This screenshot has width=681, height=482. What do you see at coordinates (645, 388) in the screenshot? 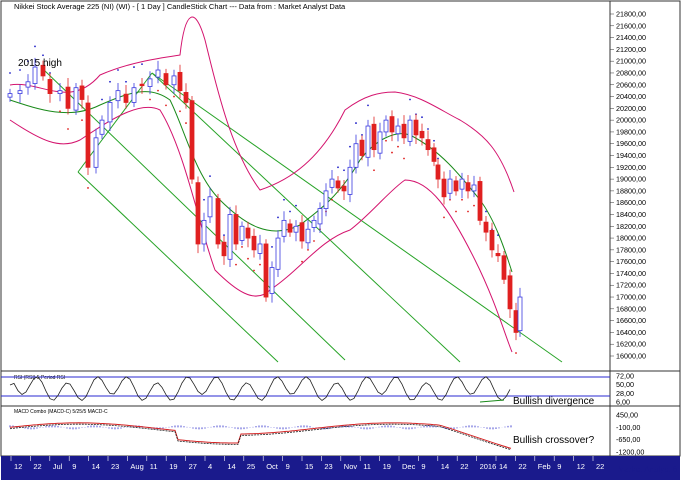
I see `rsi-axis` at bounding box center [645, 388].